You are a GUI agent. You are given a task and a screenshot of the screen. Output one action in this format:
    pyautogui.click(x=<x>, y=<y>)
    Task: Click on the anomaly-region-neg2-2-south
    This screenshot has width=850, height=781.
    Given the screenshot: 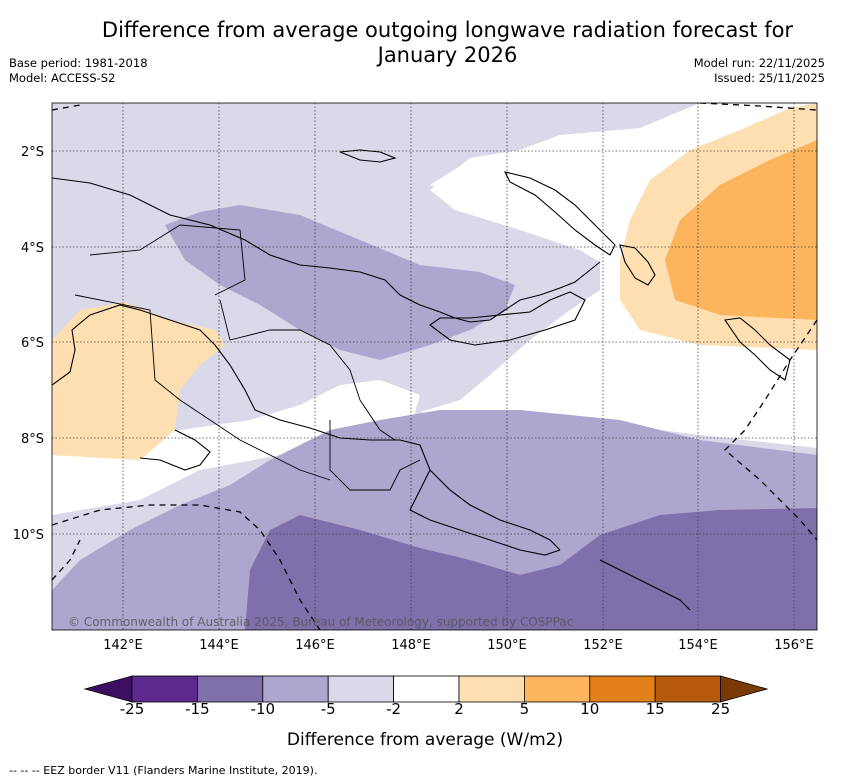 What is the action you would take?
    pyautogui.click(x=236, y=447)
    